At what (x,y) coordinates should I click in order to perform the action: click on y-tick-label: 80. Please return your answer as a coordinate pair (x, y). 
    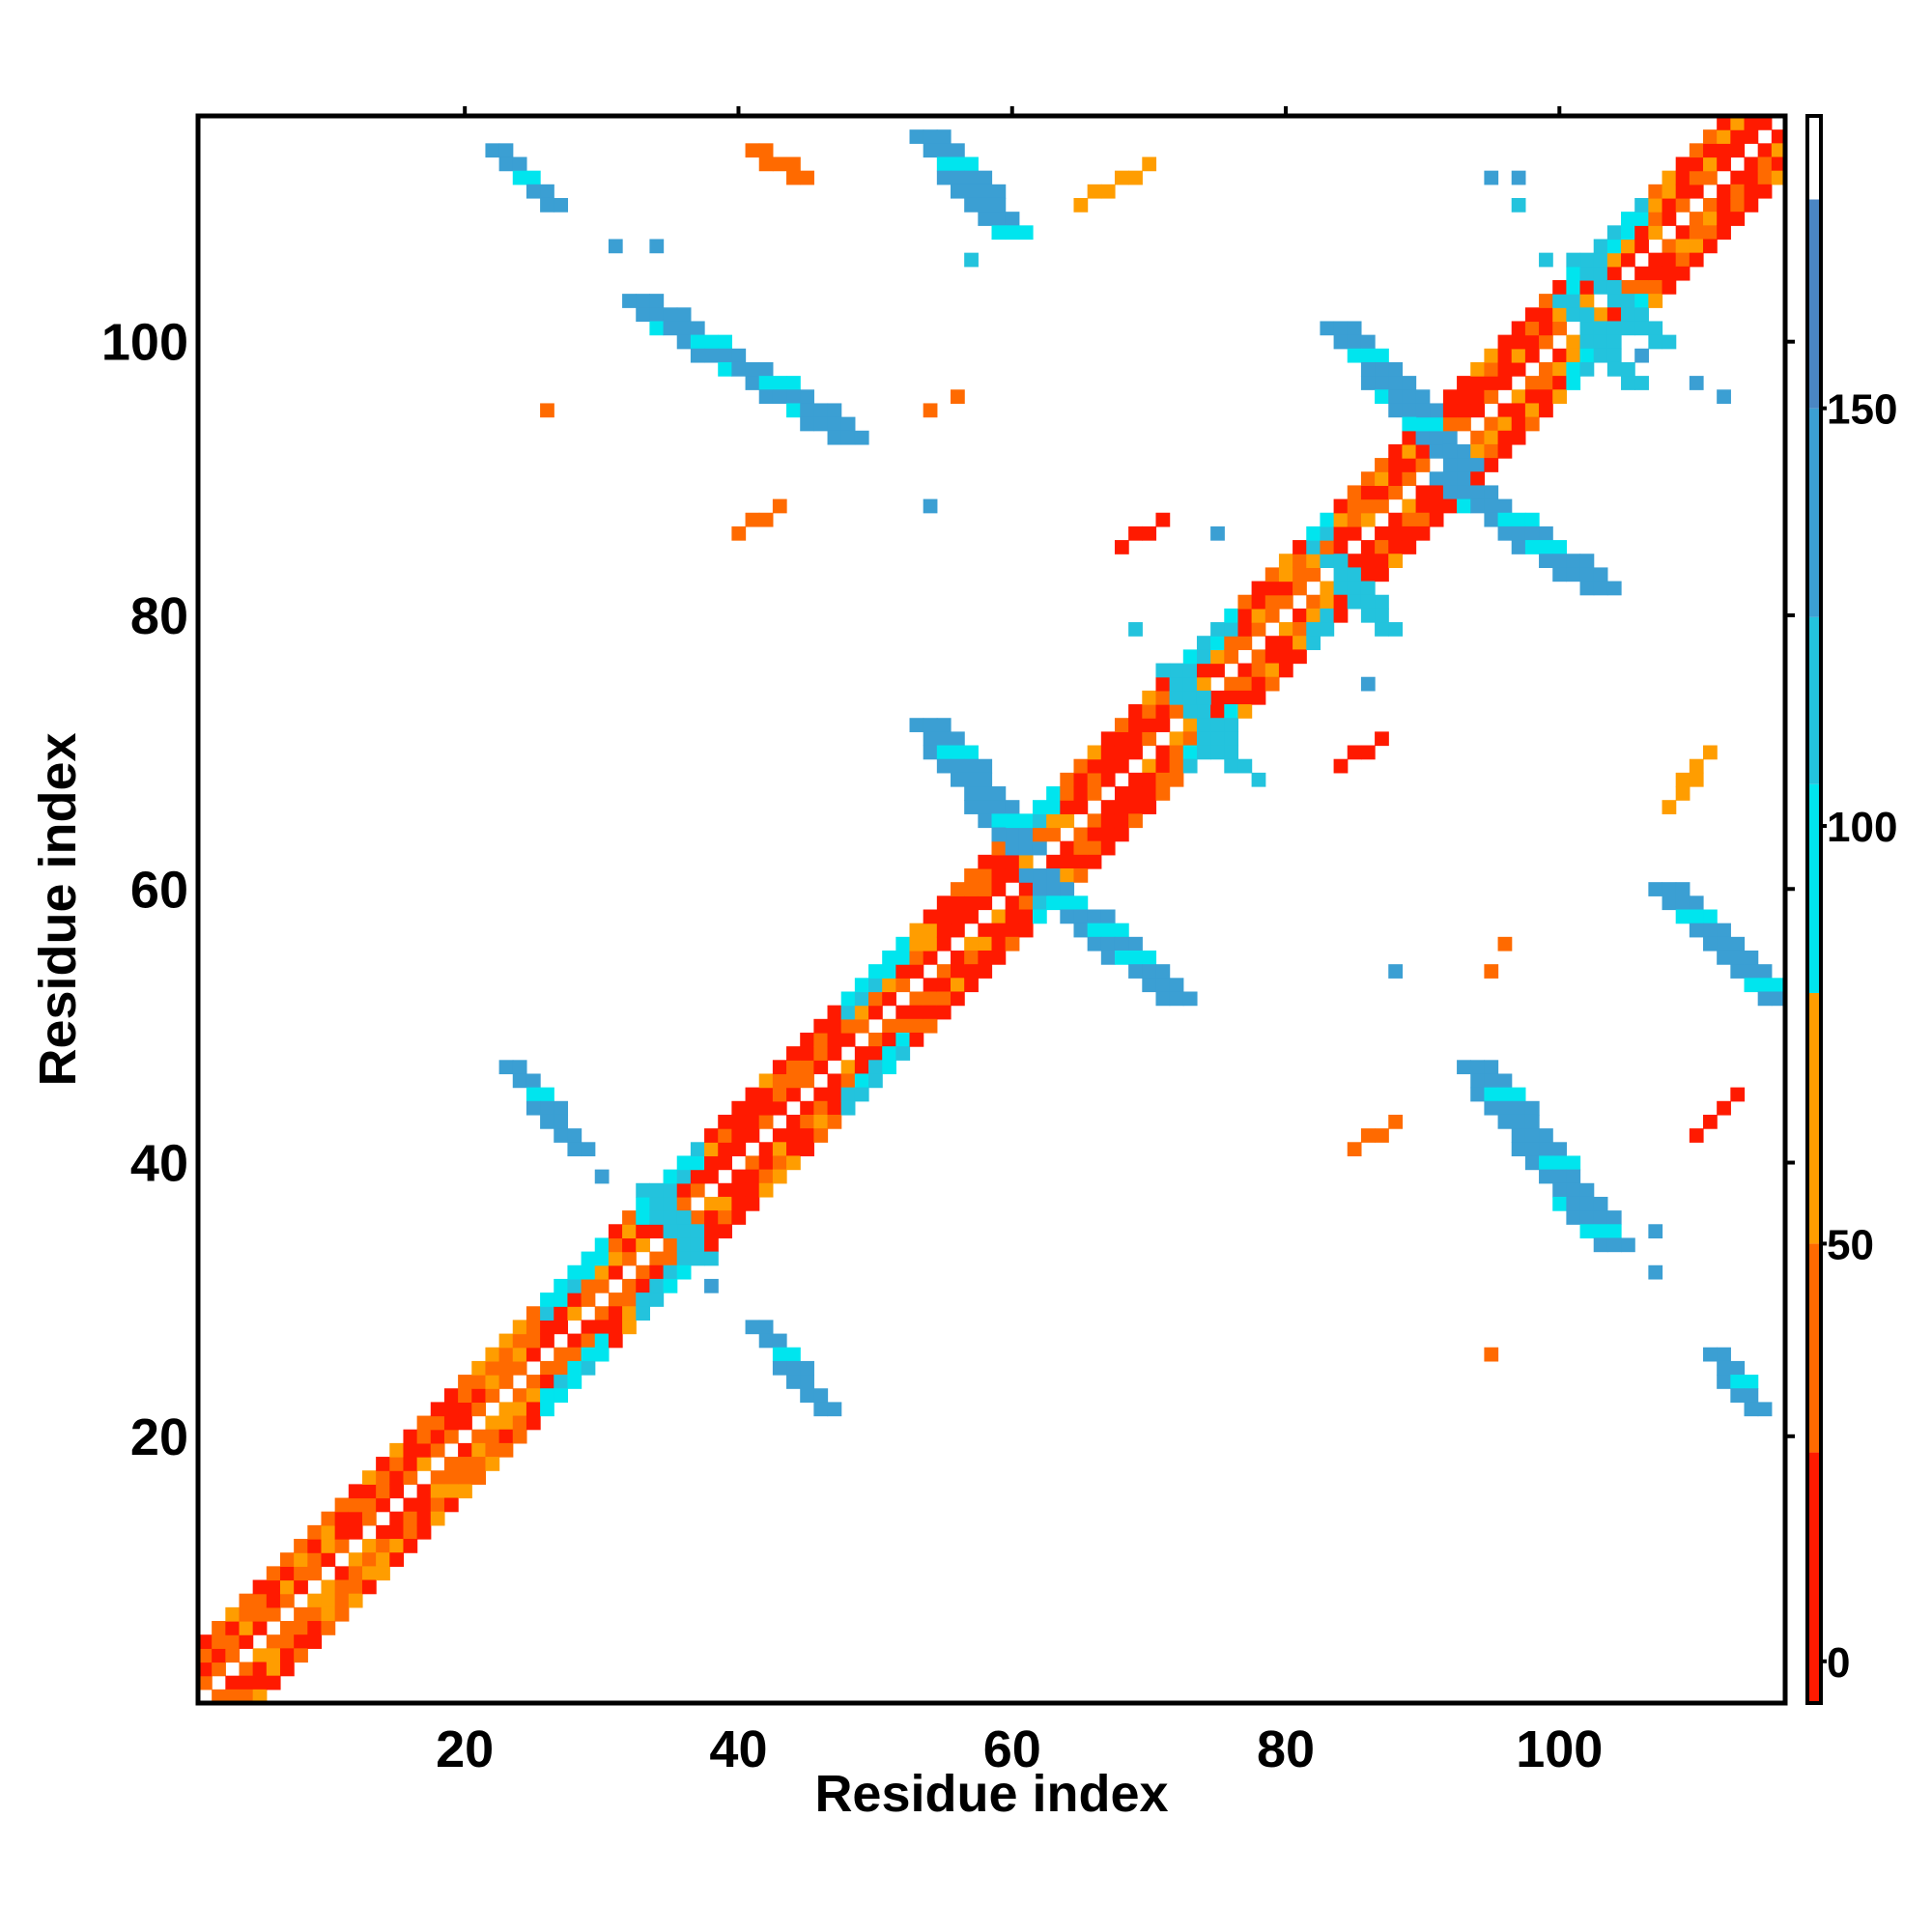
    Looking at the image, I should click on (159, 616).